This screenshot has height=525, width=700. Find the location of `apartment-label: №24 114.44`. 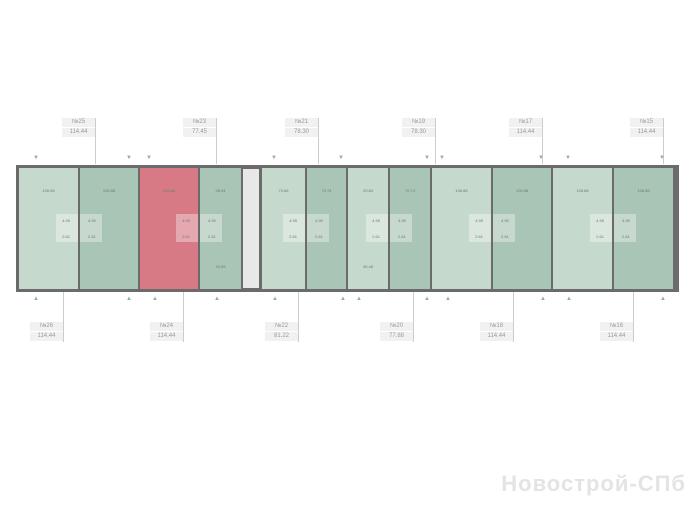

apartment-label: №24 114.44 is located at coordinates (166, 332).